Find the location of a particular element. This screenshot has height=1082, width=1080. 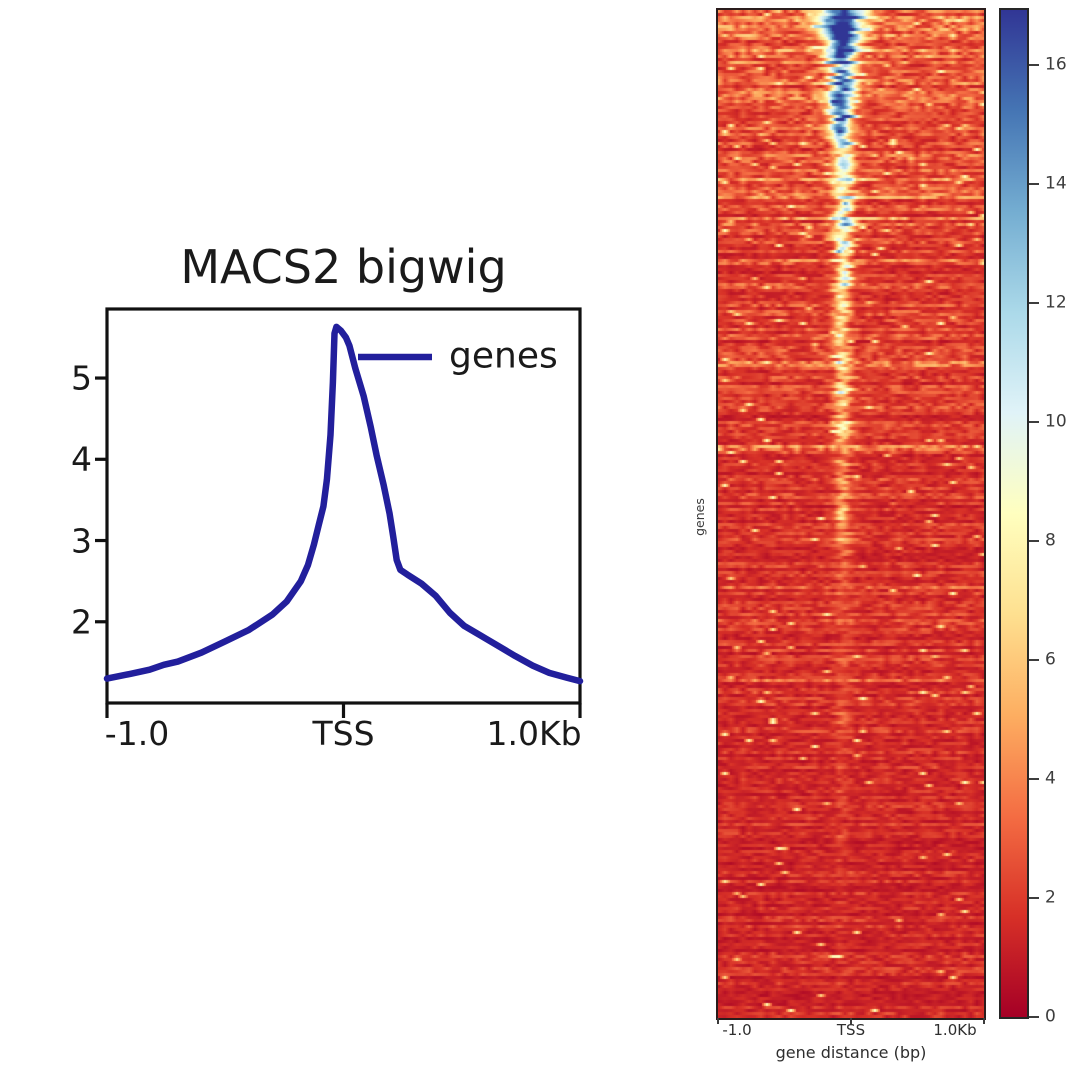

colorbar-tick-label: 0 is located at coordinates (1050, 1016).